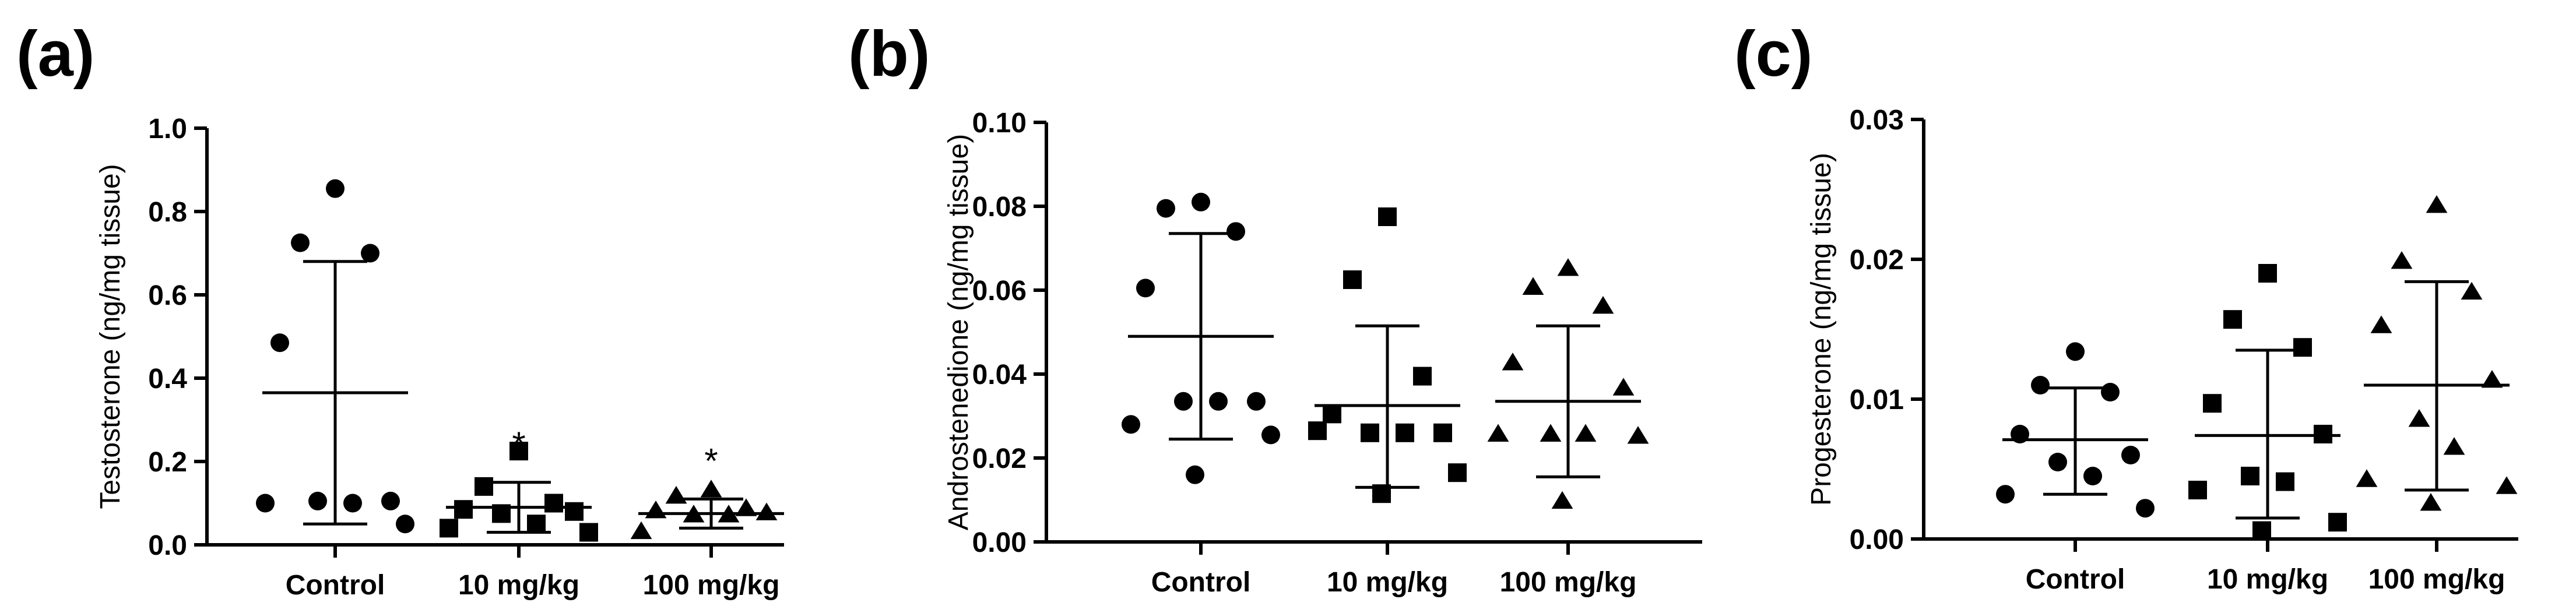  I want to click on y-tick-label: 0.02, so click(1877, 260).